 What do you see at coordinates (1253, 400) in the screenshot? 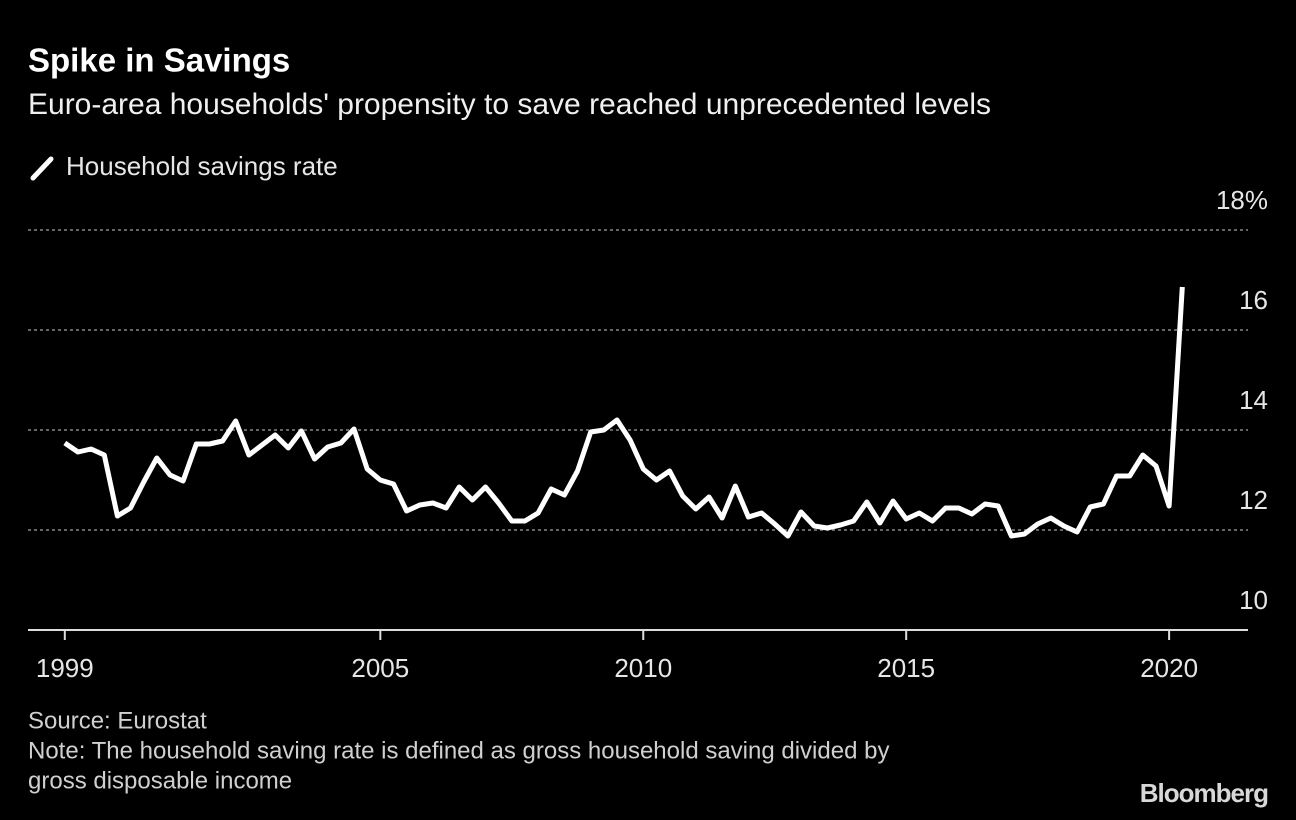
I see `y-tick-label: 14` at bounding box center [1253, 400].